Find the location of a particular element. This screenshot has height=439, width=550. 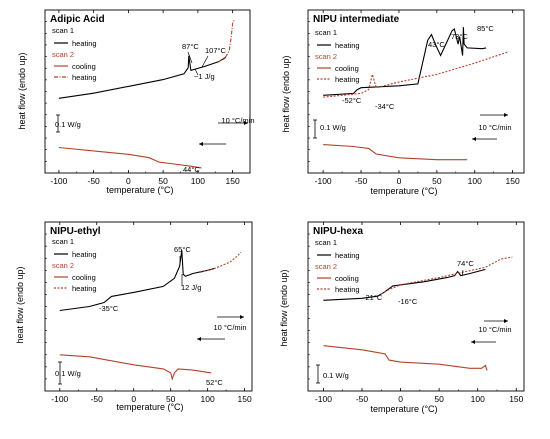

annotation: -34°C is located at coordinates (385, 106).